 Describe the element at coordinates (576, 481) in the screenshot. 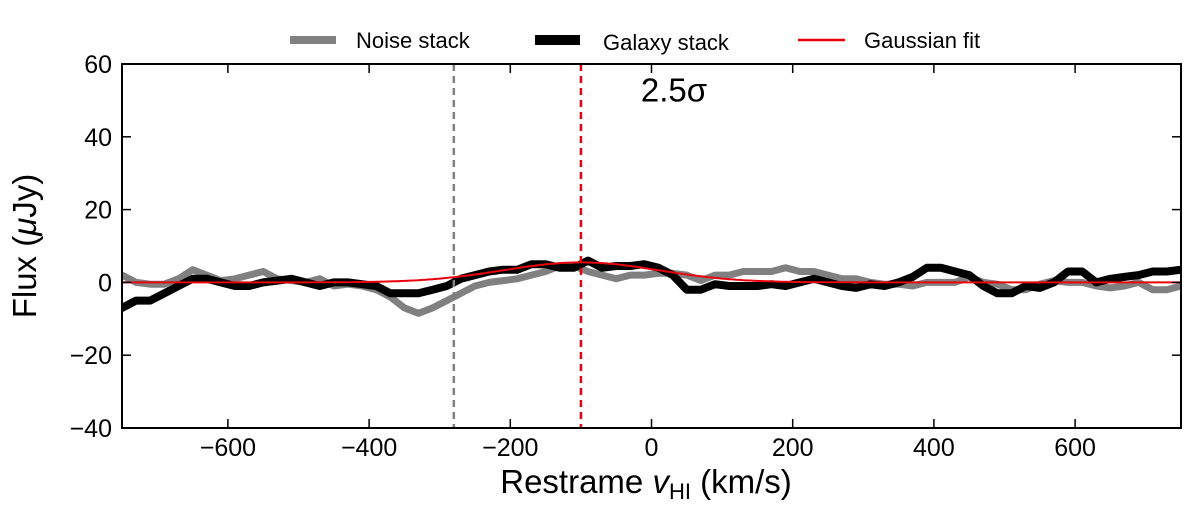

I see `x-axis-label-main: Restrame` at that location.